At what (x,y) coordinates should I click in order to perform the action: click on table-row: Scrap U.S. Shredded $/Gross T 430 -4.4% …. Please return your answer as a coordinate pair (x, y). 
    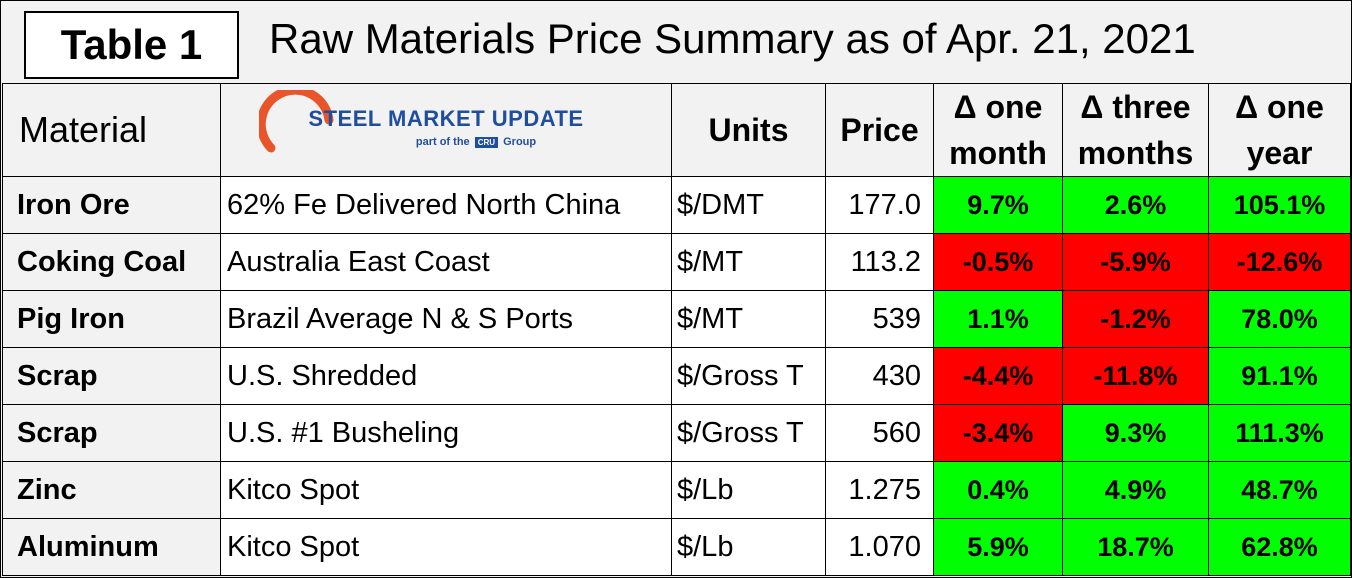
    Looking at the image, I should click on (676, 376).